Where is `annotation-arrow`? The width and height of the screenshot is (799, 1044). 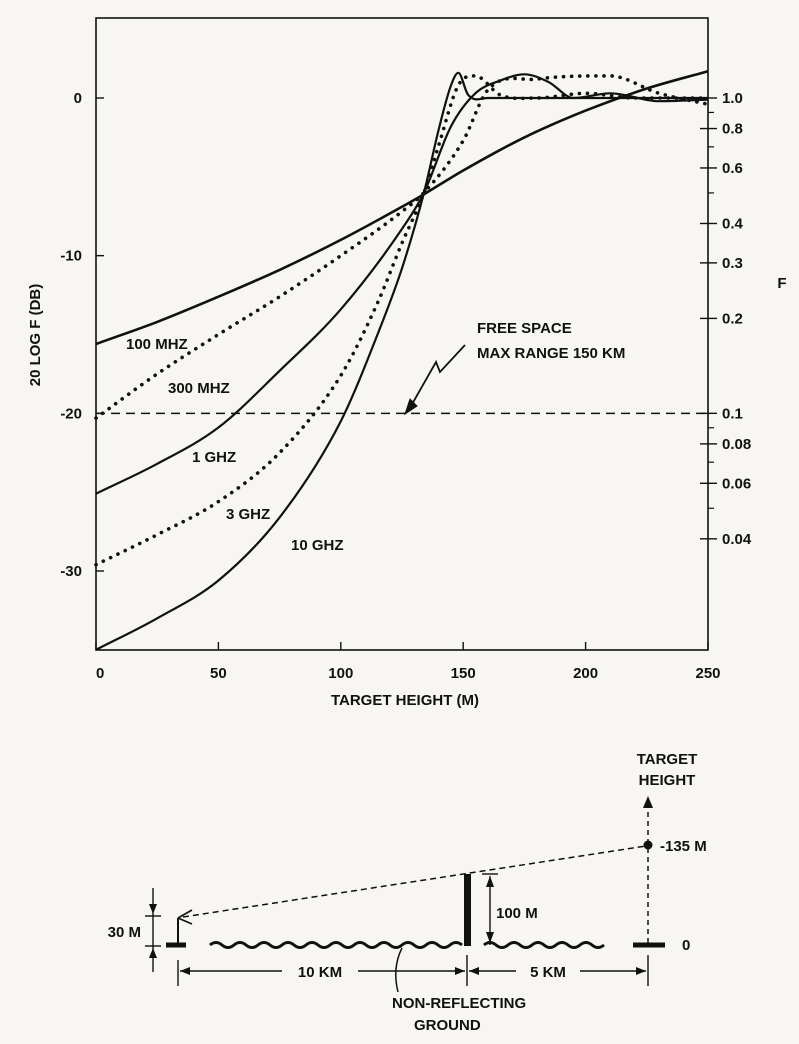
annotation-arrow is located at coordinates (438, 375).